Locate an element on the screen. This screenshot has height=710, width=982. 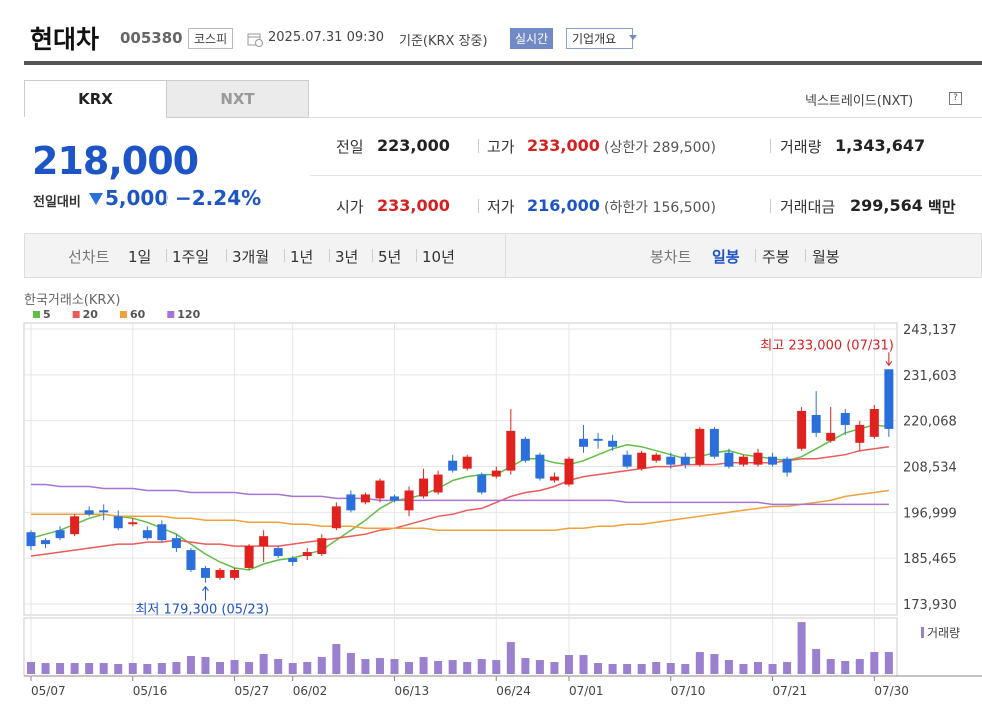
candle-button: 월봉 is located at coordinates (826, 257).